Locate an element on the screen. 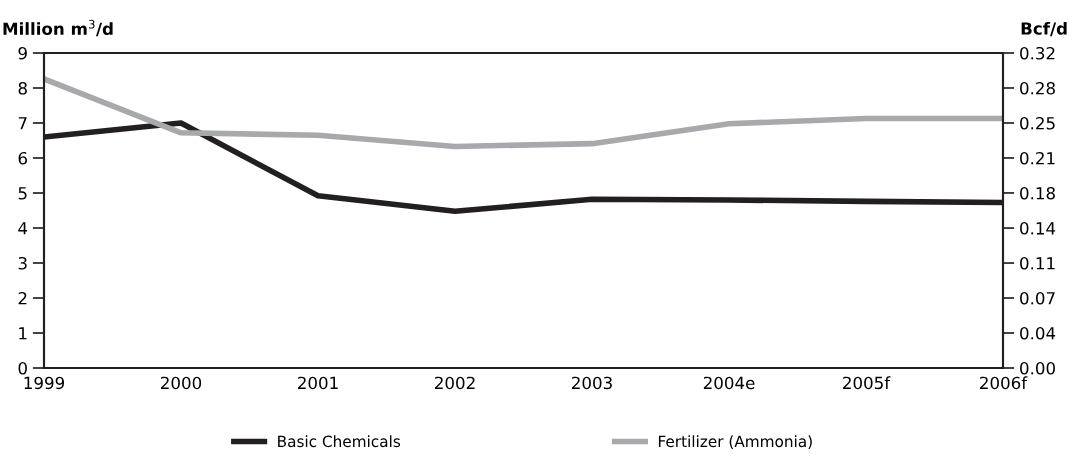  y-tick-label: 5 is located at coordinates (22, 193).